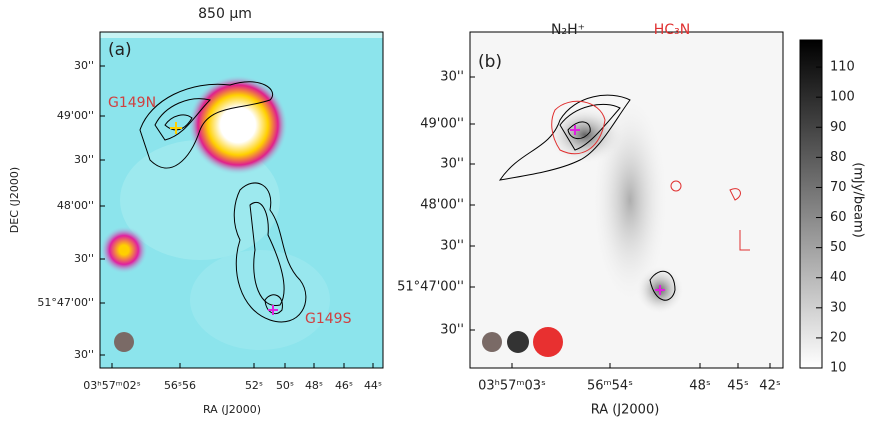 This screenshot has height=424, width=876. I want to click on x-tick-label: 03ʰ57ᵐ02ˢ, so click(111, 385).